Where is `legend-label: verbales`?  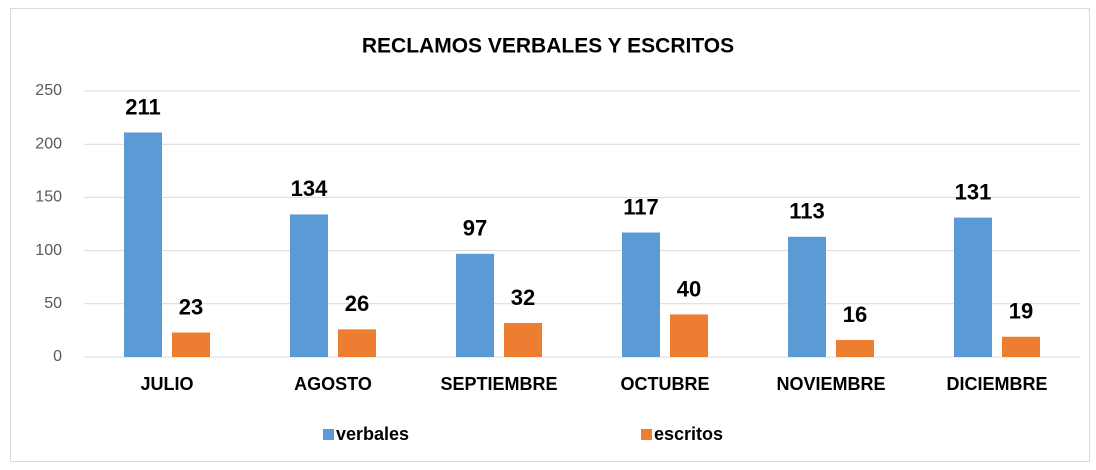 legend-label: verbales is located at coordinates (372, 434).